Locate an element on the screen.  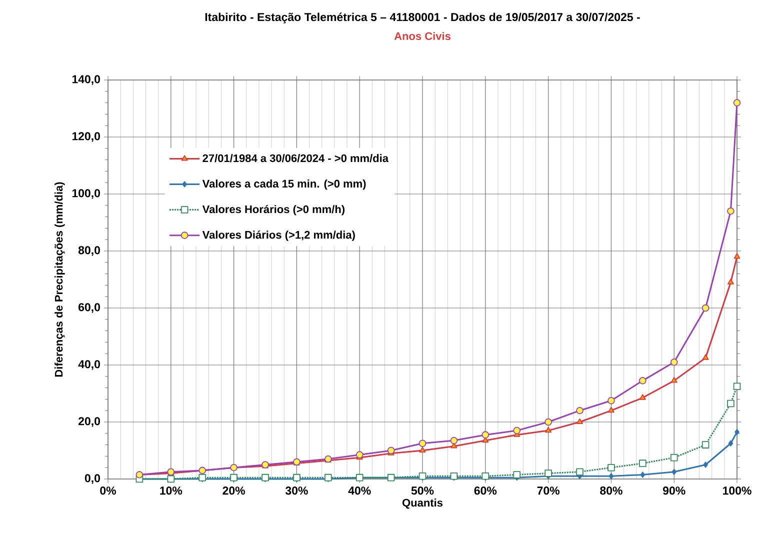
legend-label: Valores a cada 15 min. (>0 mm) is located at coordinates (284, 185).